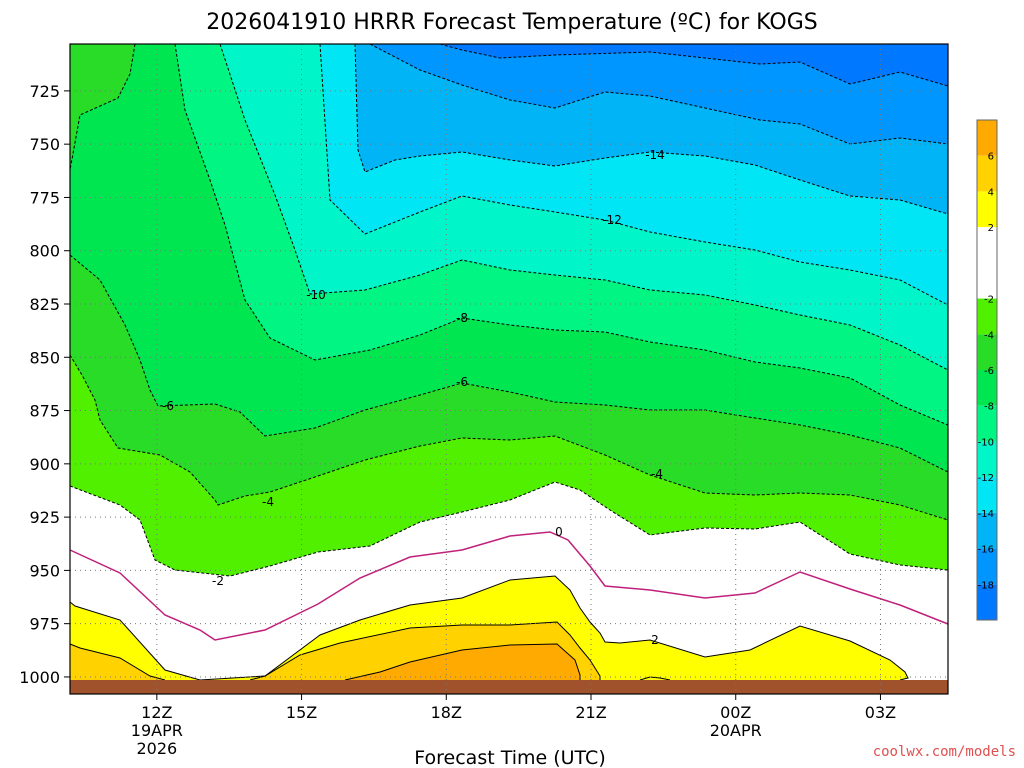 Image resolution: width=1024 pixels, height=768 pixels. What do you see at coordinates (509, 529) in the screenshot?
I see `contour-line-minus2-lower` at bounding box center [509, 529].